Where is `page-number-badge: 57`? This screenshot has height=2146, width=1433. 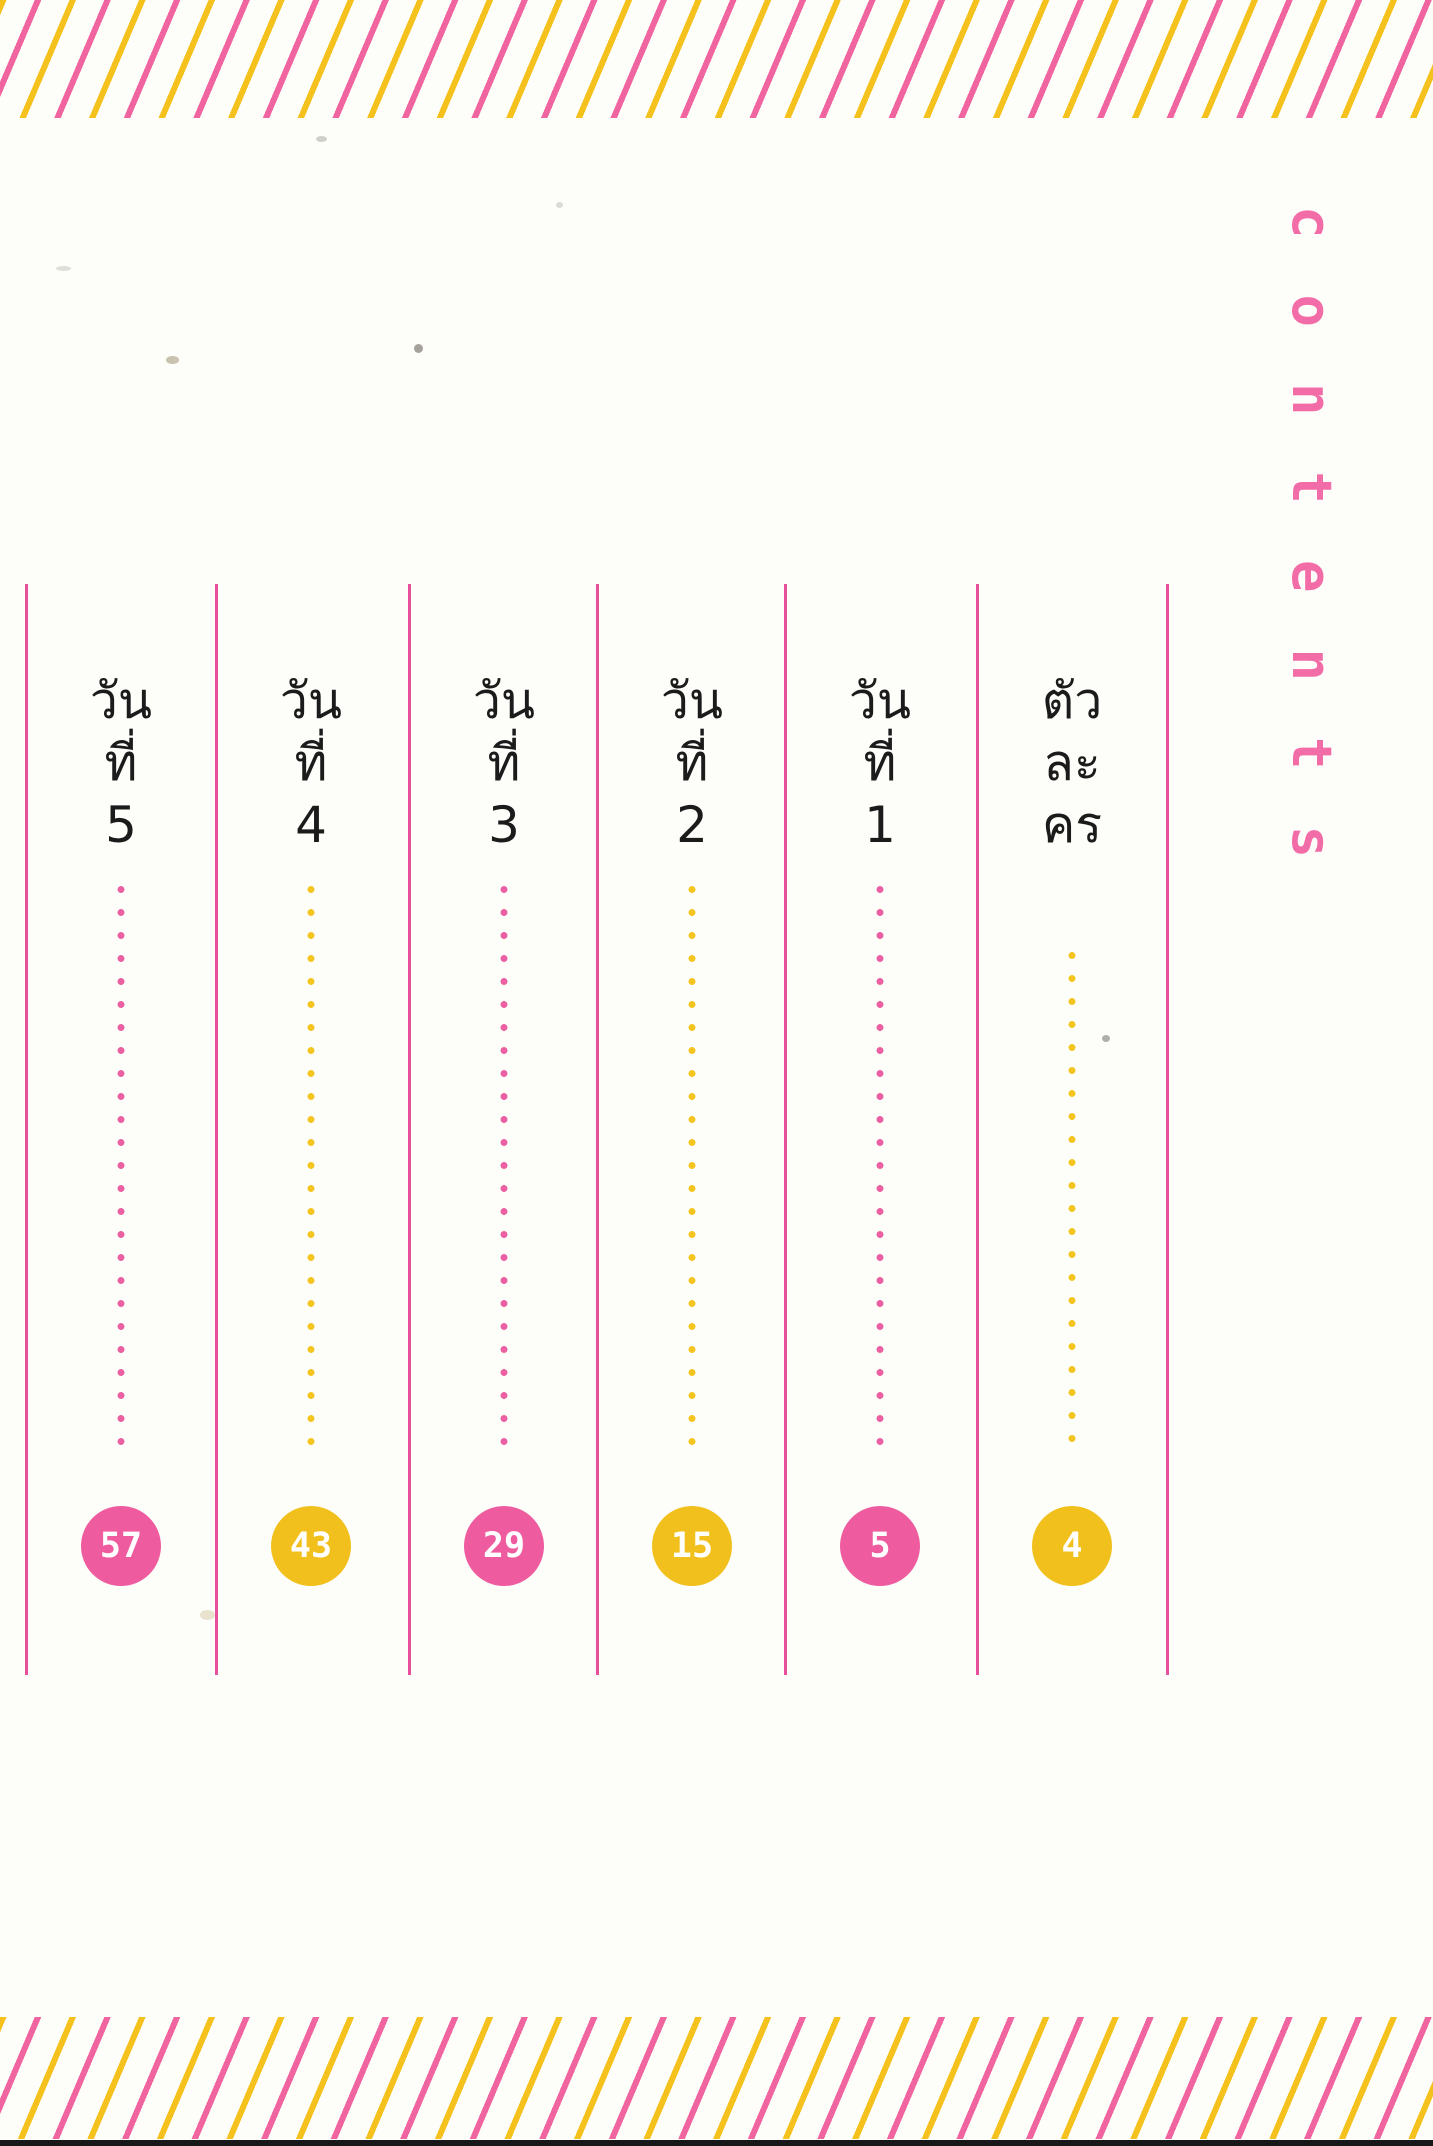
page-number-badge: 57 is located at coordinates (121, 1546).